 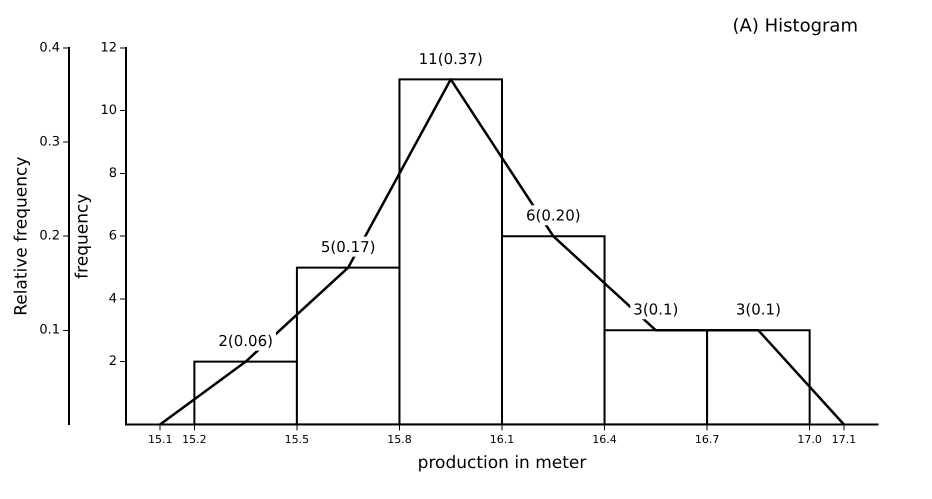 What do you see at coordinates (502, 439) in the screenshot?
I see `x-tick-label: 16.1` at bounding box center [502, 439].